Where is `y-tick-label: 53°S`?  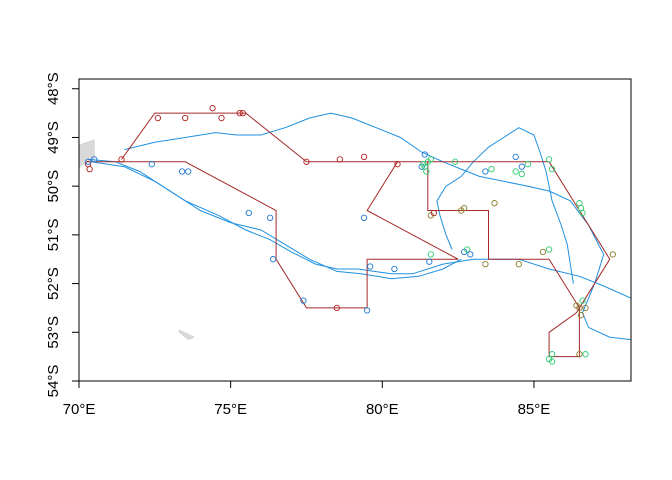 y-tick-label: 53°S is located at coordinates (53, 332).